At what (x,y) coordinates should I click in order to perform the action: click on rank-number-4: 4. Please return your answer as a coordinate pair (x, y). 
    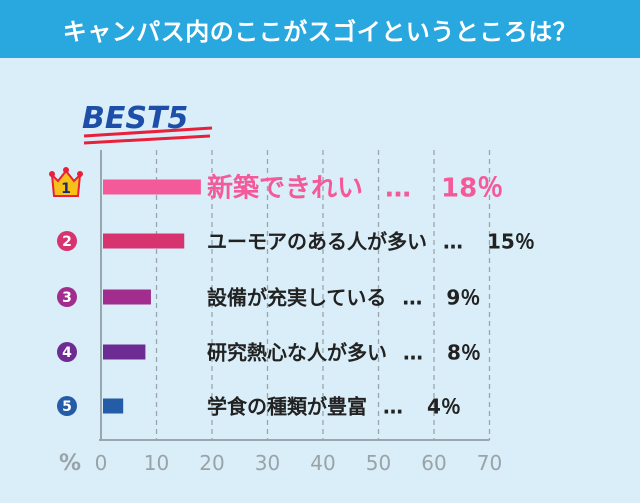
    Looking at the image, I should click on (67, 353).